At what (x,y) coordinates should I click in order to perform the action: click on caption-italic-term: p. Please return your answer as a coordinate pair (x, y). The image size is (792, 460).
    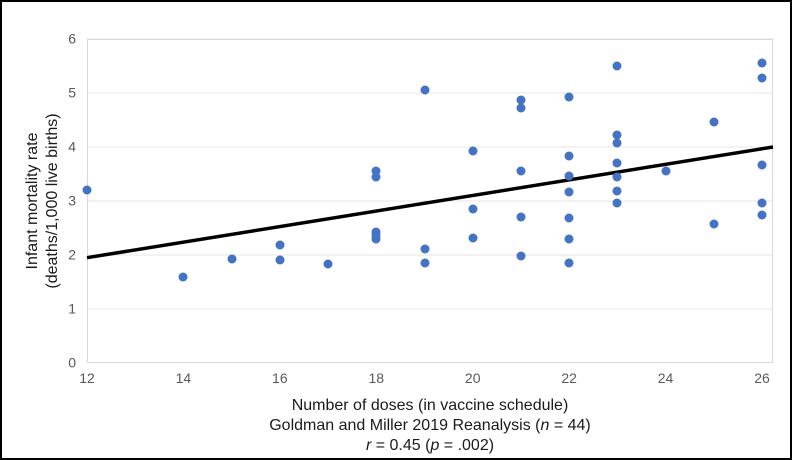
    Looking at the image, I should click on (435, 445).